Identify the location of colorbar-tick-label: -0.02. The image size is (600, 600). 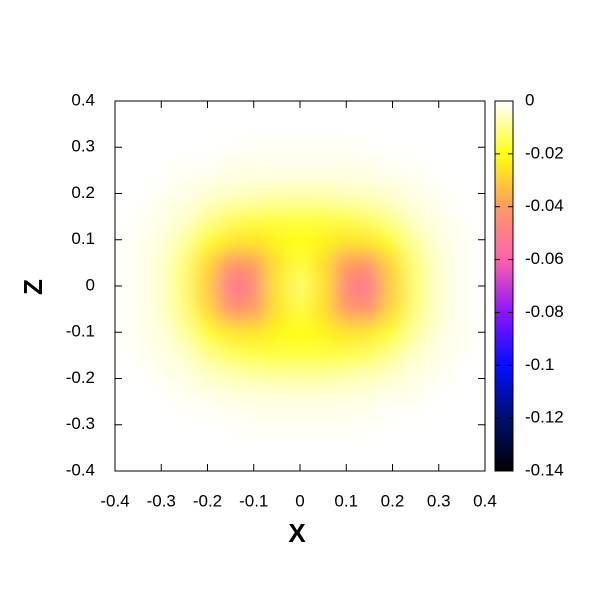
(544, 152).